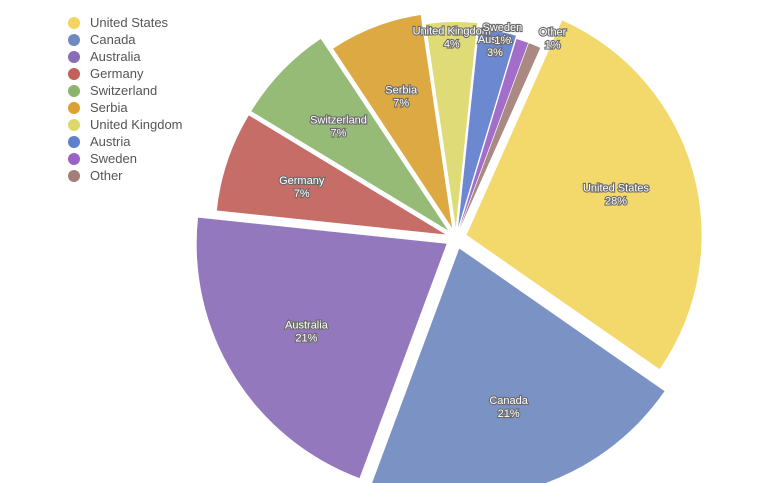 This screenshot has height=483, width=768. What do you see at coordinates (616, 188) in the screenshot?
I see `slice-label-name: United States` at bounding box center [616, 188].